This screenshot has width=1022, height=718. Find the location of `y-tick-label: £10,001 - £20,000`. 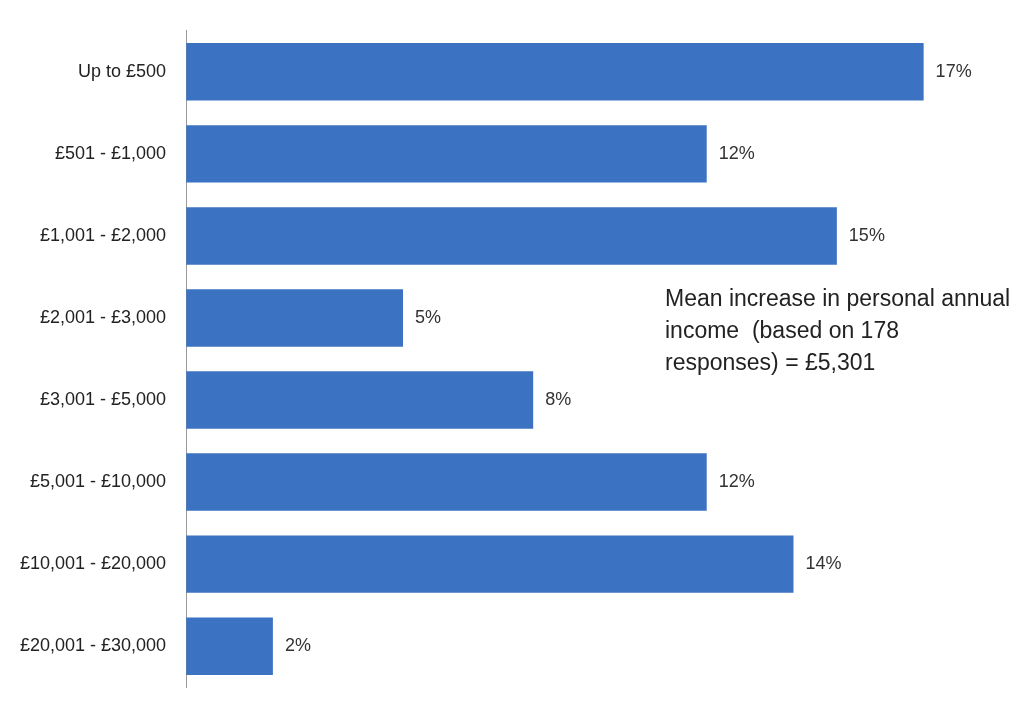

y-tick-label: £10,001 - £20,000 is located at coordinates (93, 563).